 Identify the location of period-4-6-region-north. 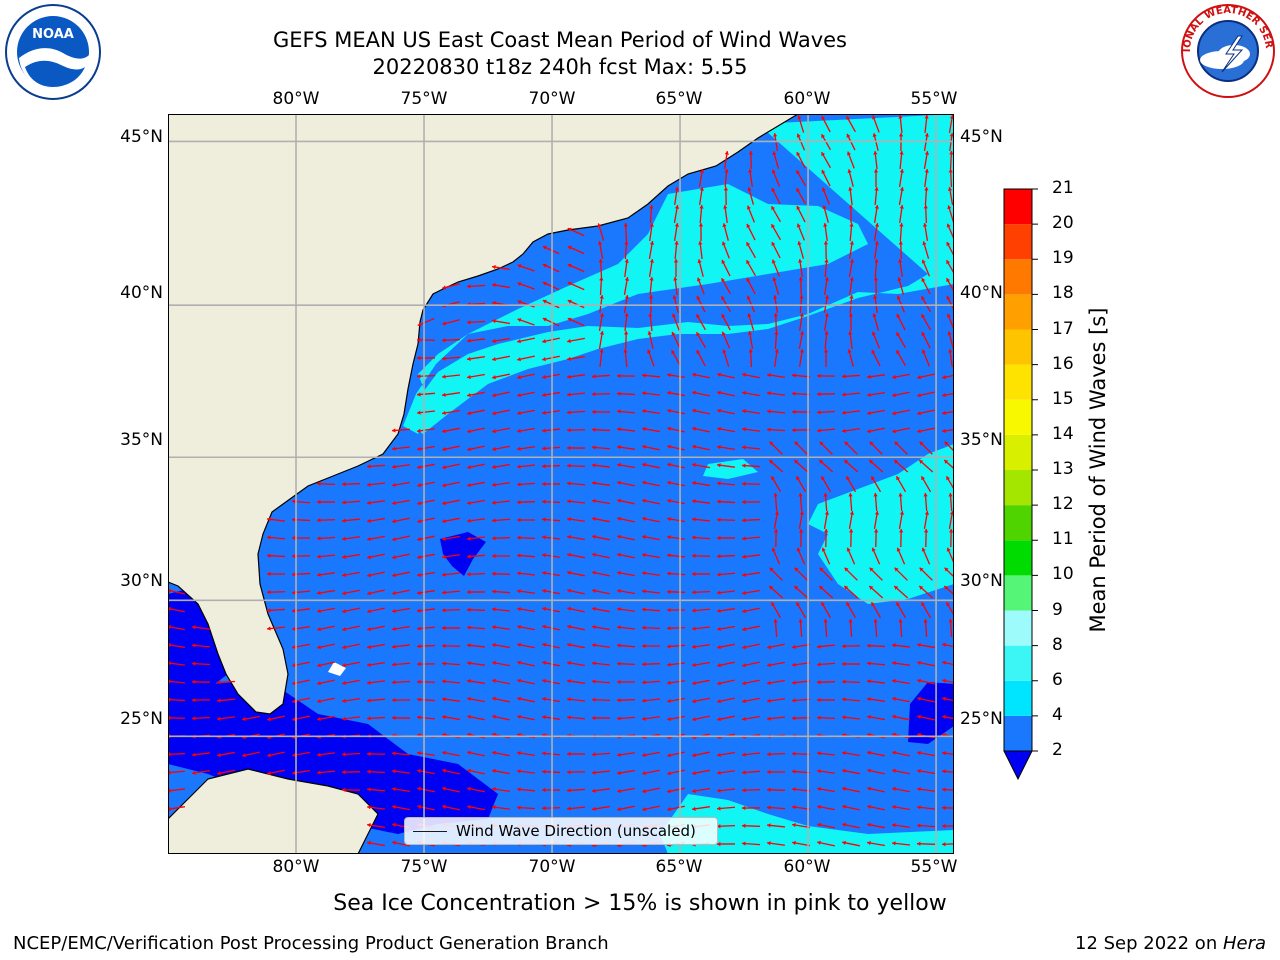
(635, 309).